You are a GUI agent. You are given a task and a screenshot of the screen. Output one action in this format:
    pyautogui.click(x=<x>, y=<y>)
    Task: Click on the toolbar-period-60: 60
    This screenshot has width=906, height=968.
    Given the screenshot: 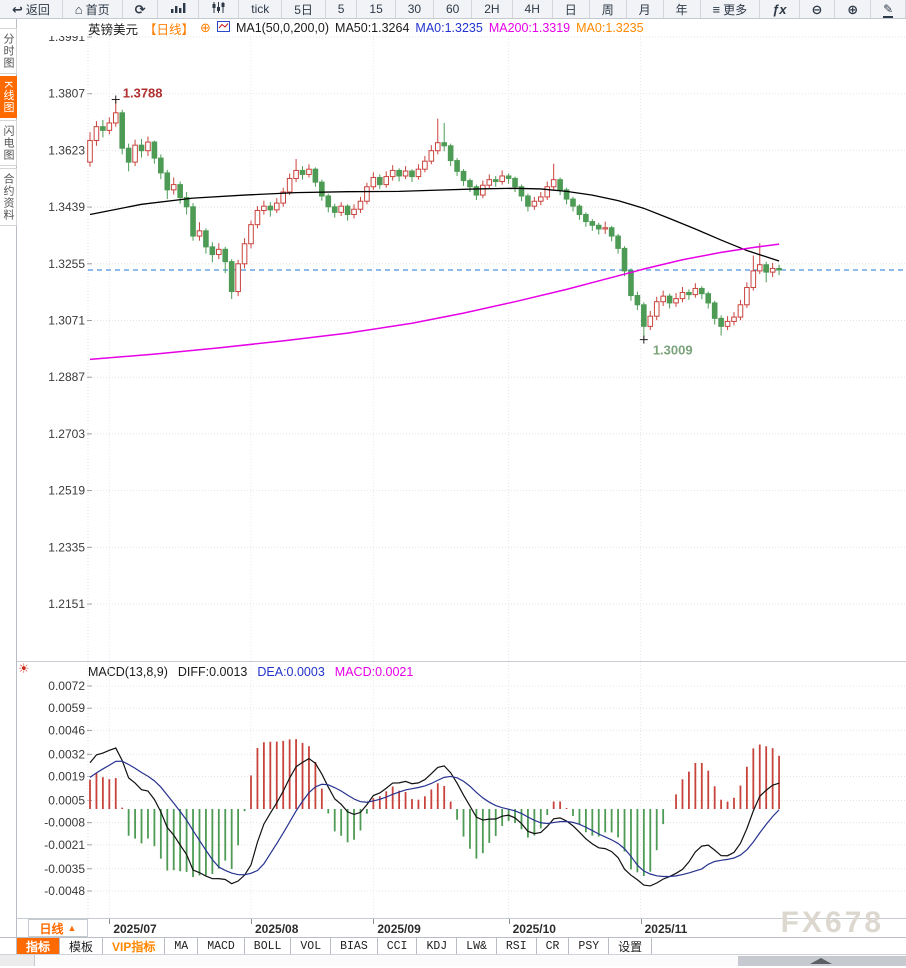 What is the action you would take?
    pyautogui.click(x=453, y=9)
    